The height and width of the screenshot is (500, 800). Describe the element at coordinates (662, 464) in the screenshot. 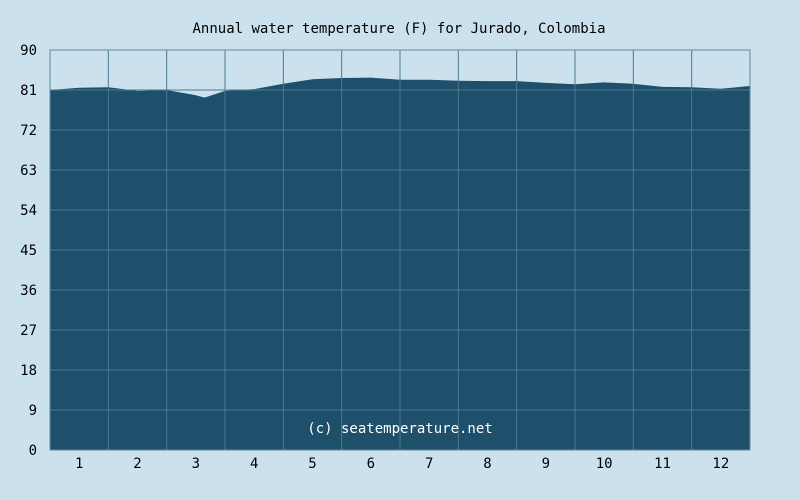

I see `x-tick-label: 11` at that location.